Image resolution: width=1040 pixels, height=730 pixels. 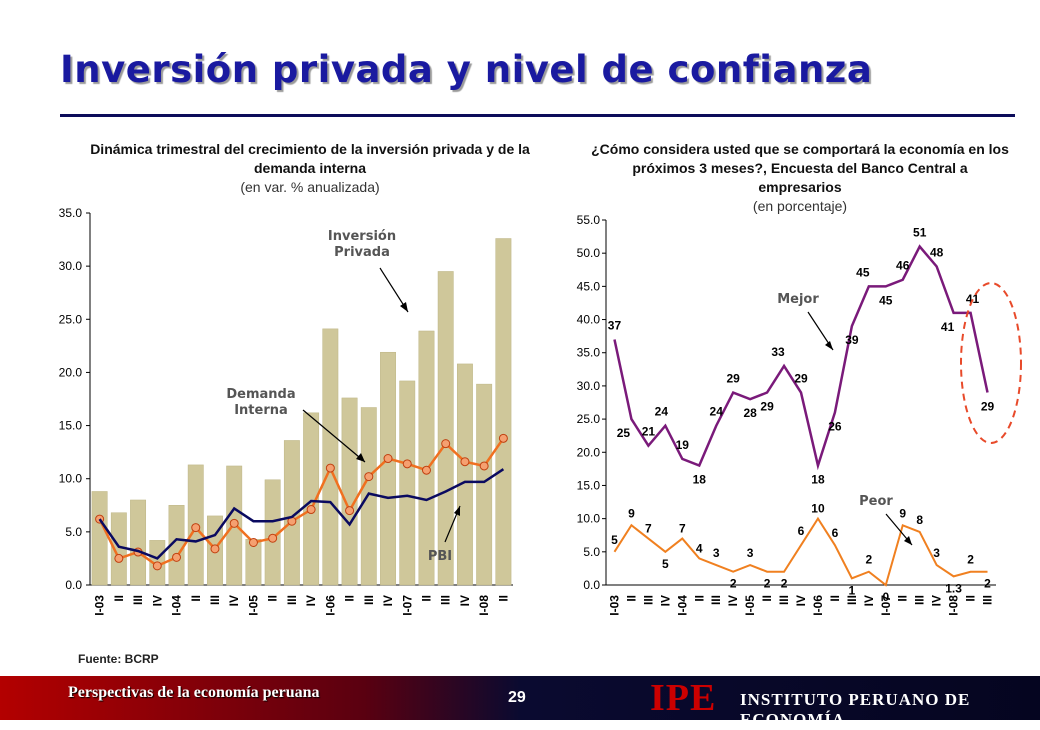 I want to click on y-tick-label: 50.0, so click(x=589, y=253).